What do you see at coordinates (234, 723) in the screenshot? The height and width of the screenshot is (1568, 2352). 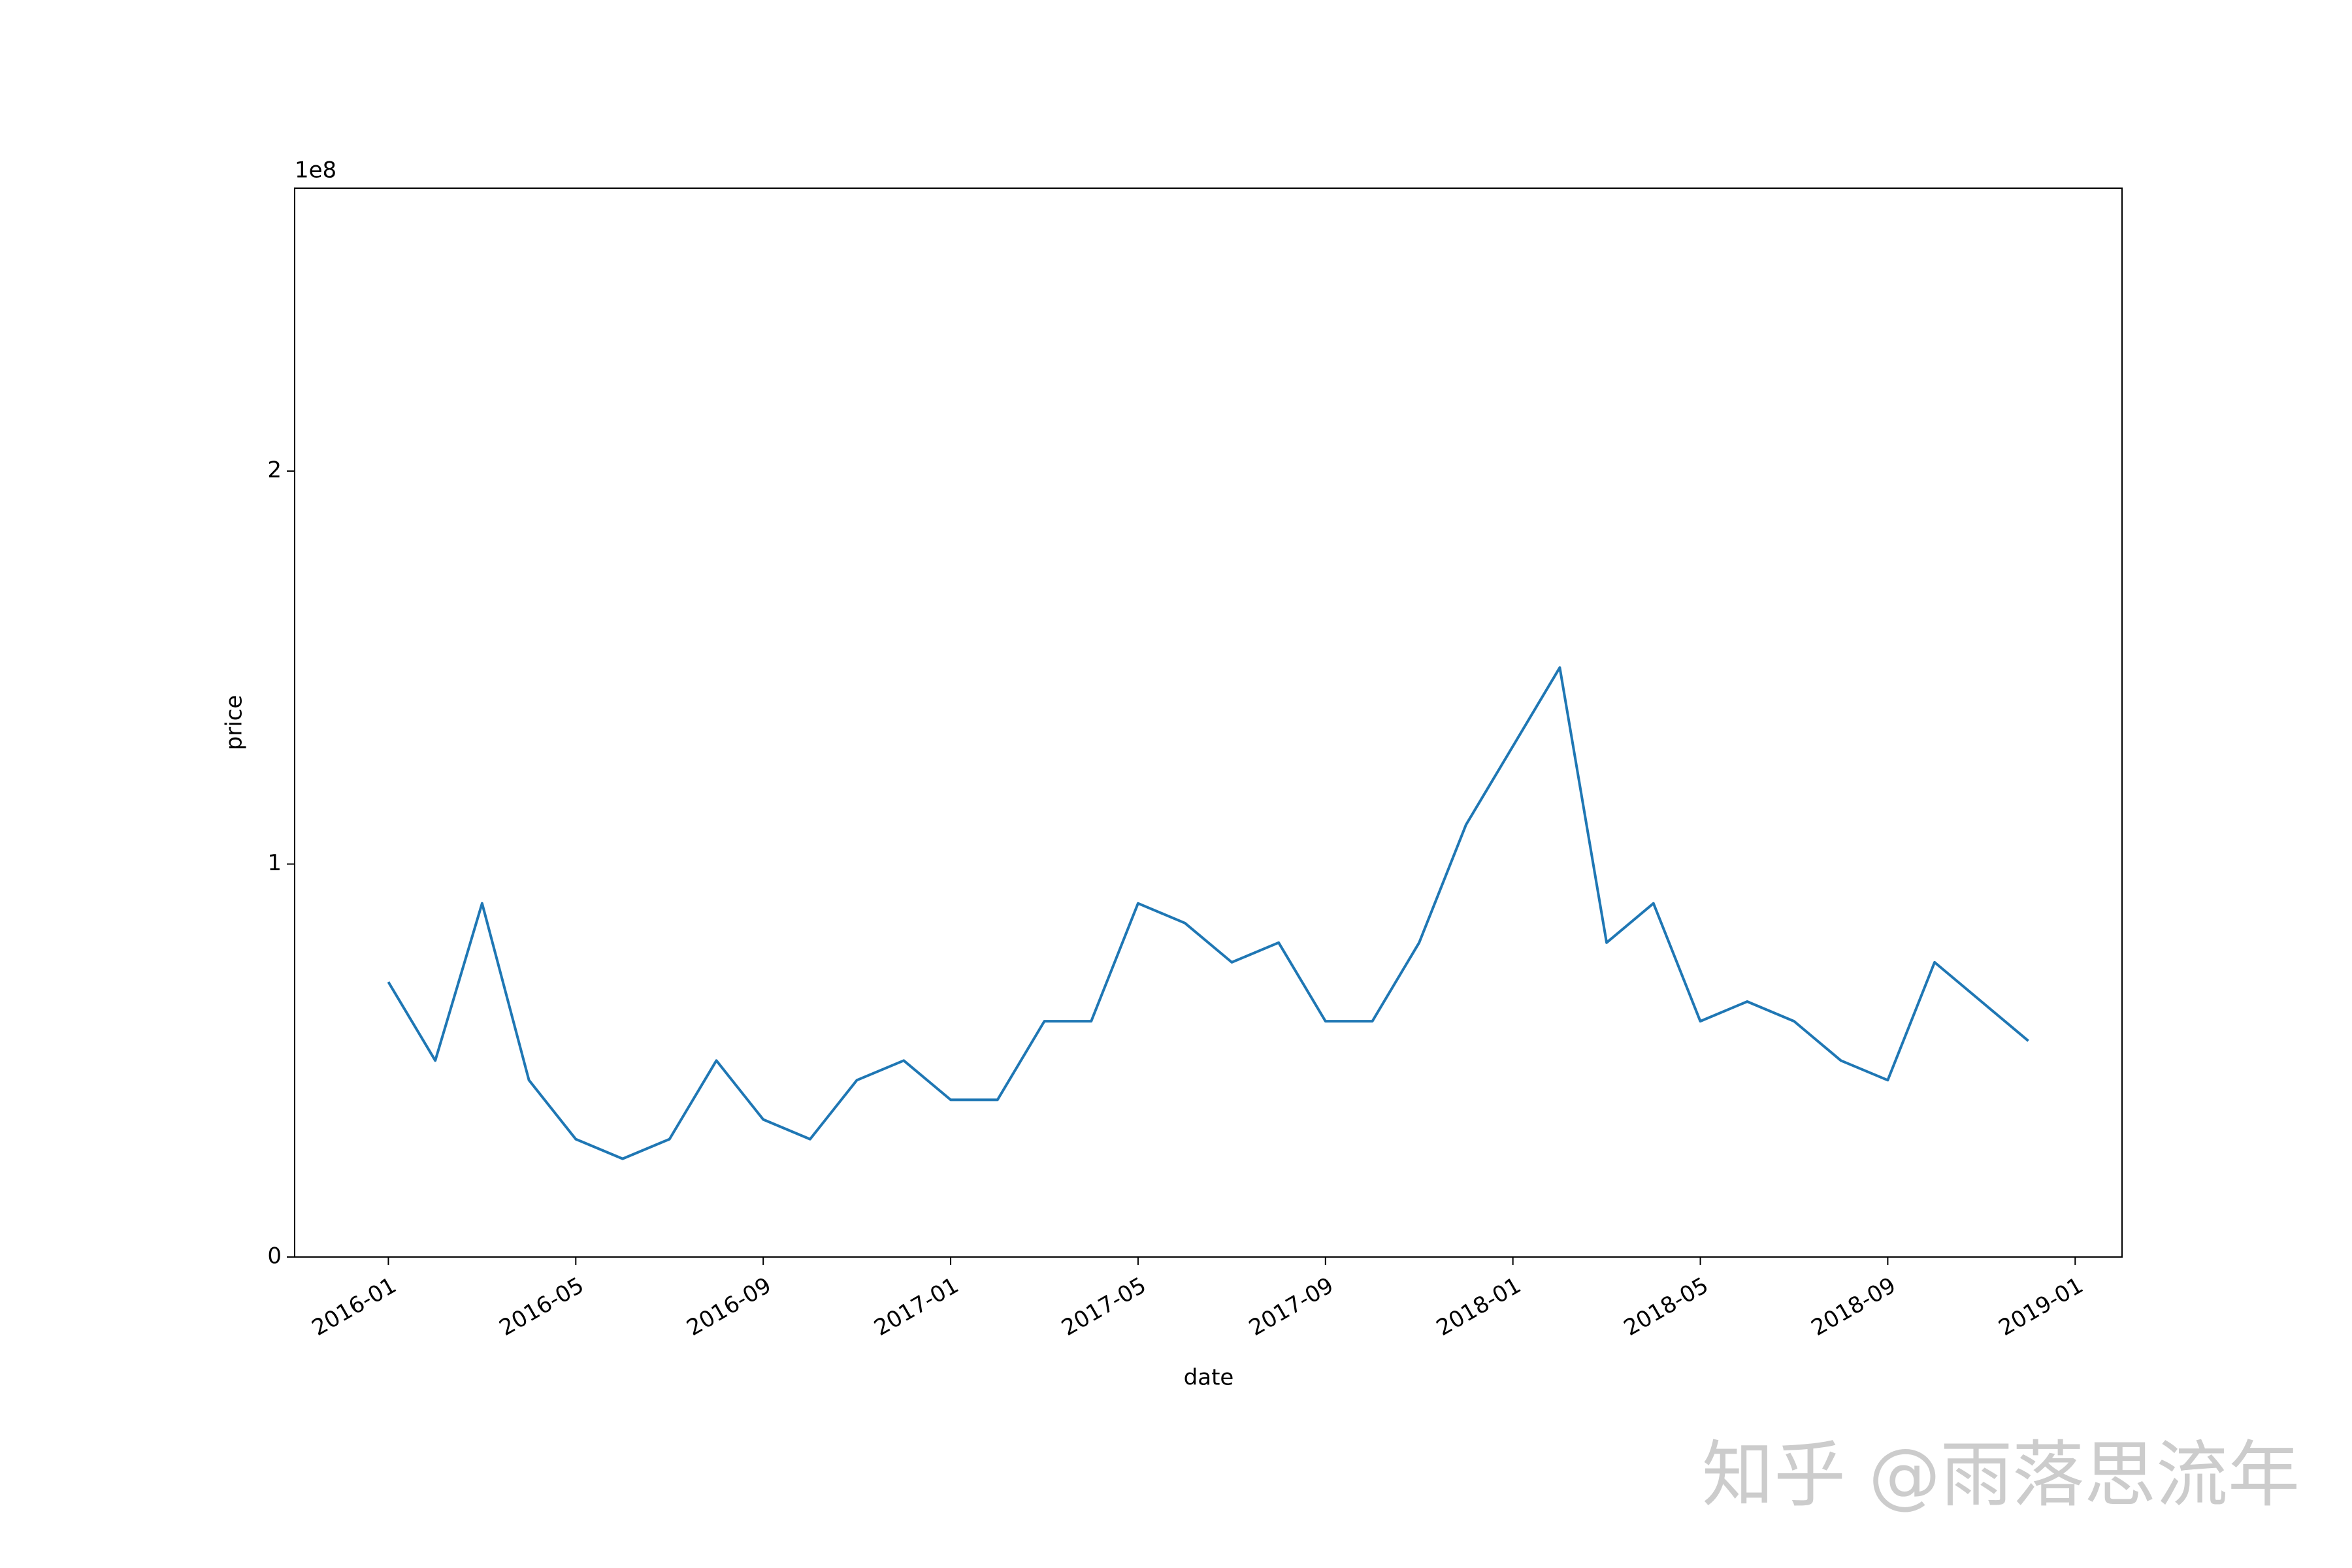 I see `y-axis-label: price` at bounding box center [234, 723].